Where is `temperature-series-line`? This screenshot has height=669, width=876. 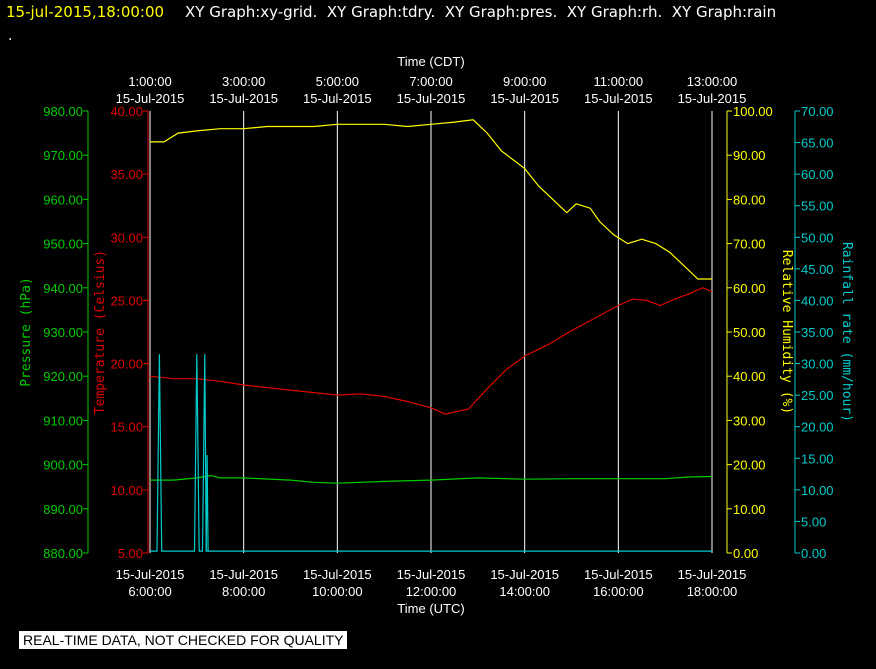
temperature-series-line is located at coordinates (431, 351).